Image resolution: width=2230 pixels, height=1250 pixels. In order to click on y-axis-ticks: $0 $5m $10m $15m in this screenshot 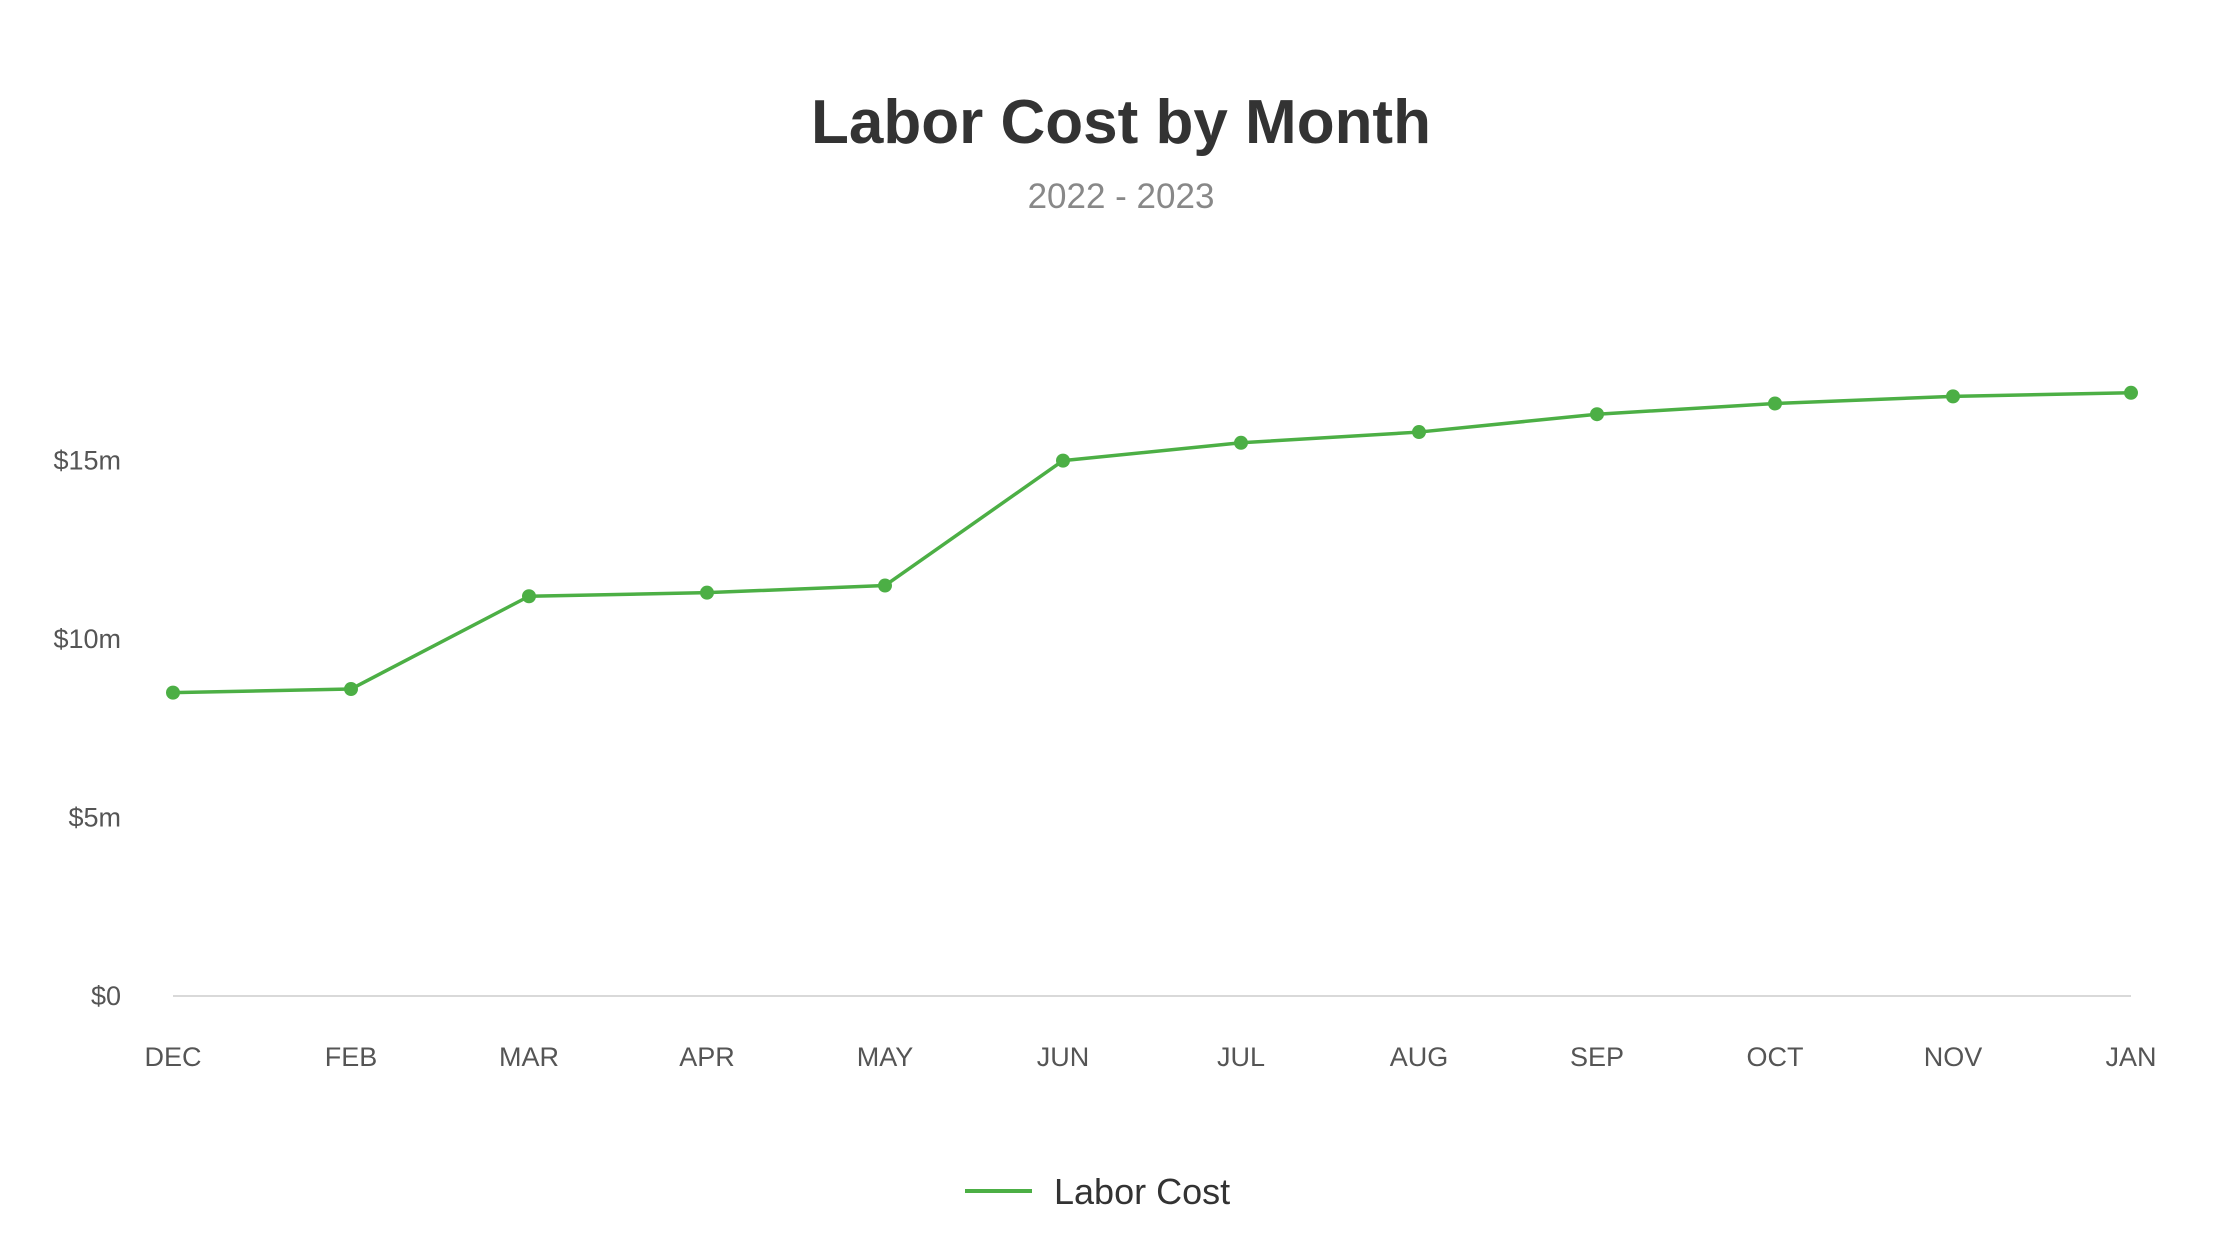, I will do `click(87, 728)`.